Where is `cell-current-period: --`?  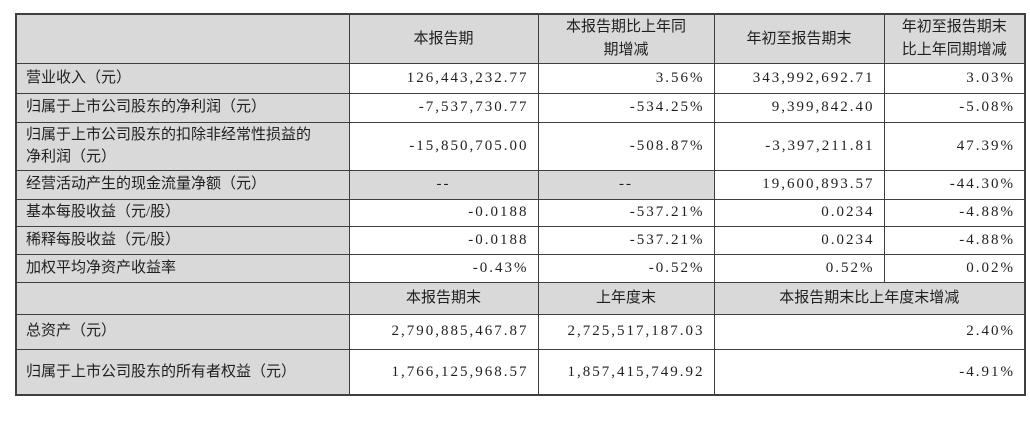
cell-current-period: -- is located at coordinates (443, 184).